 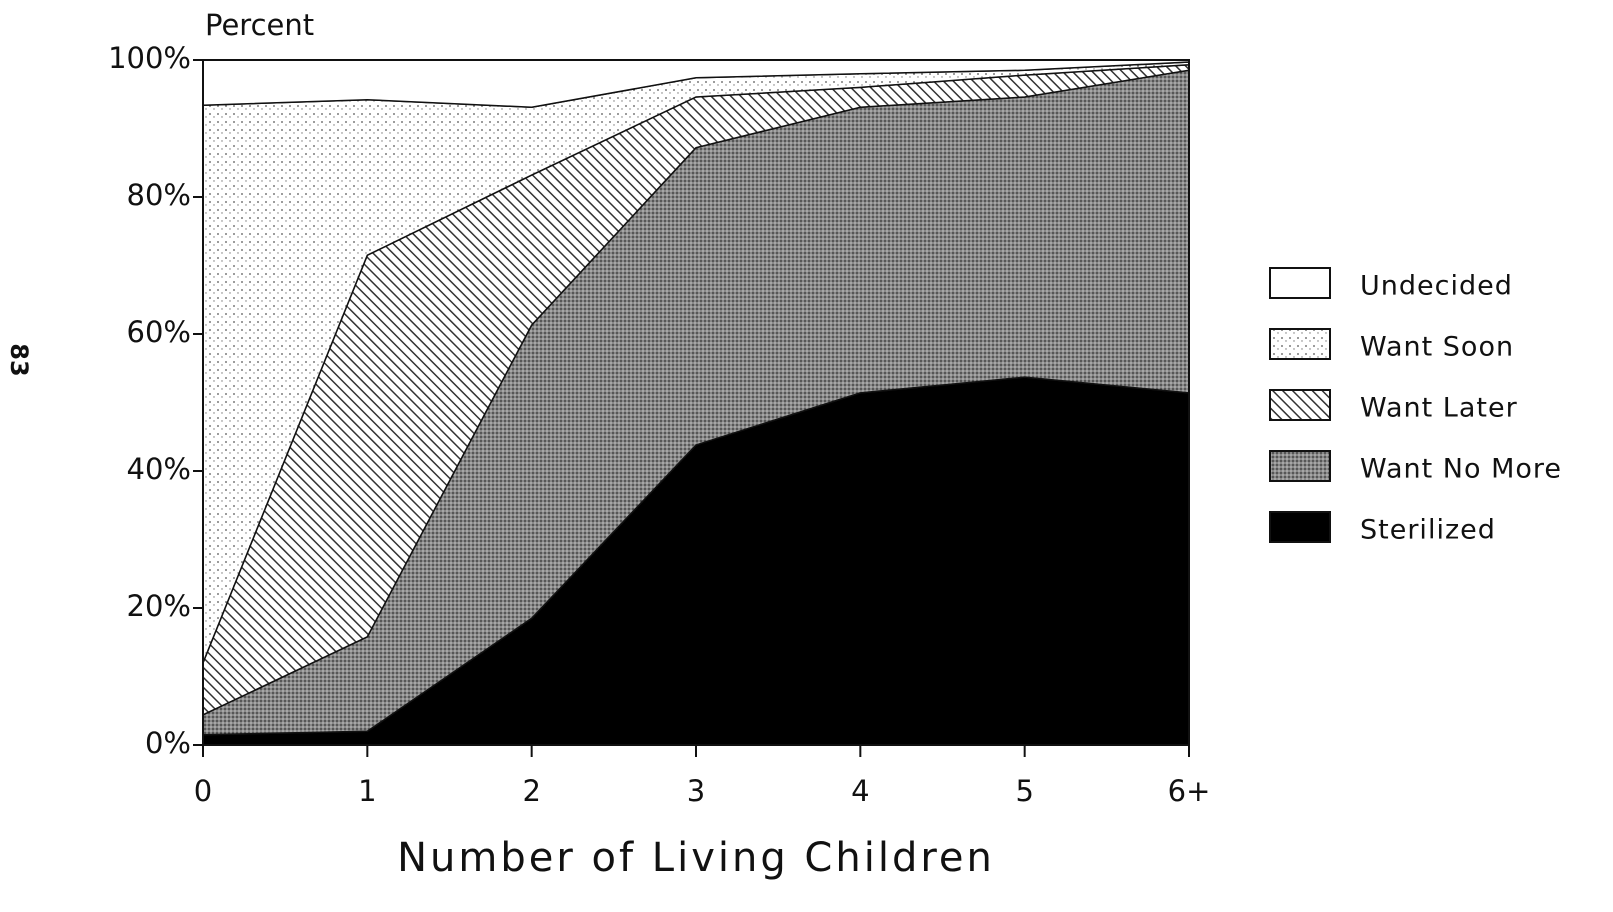 I want to click on legend-label: Want Soon, so click(x=1437, y=347).